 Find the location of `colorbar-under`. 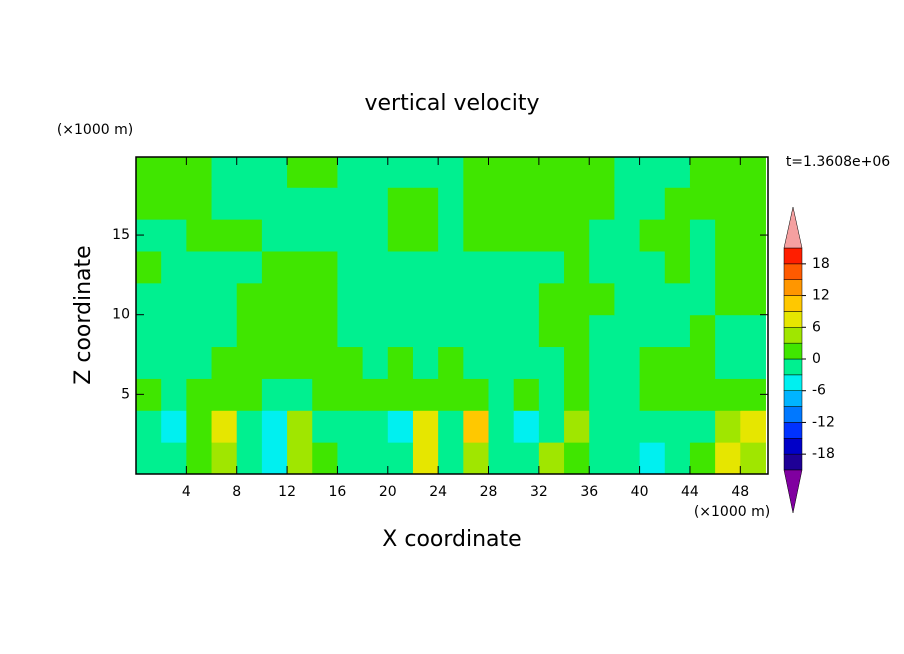

colorbar-under is located at coordinates (793, 491).